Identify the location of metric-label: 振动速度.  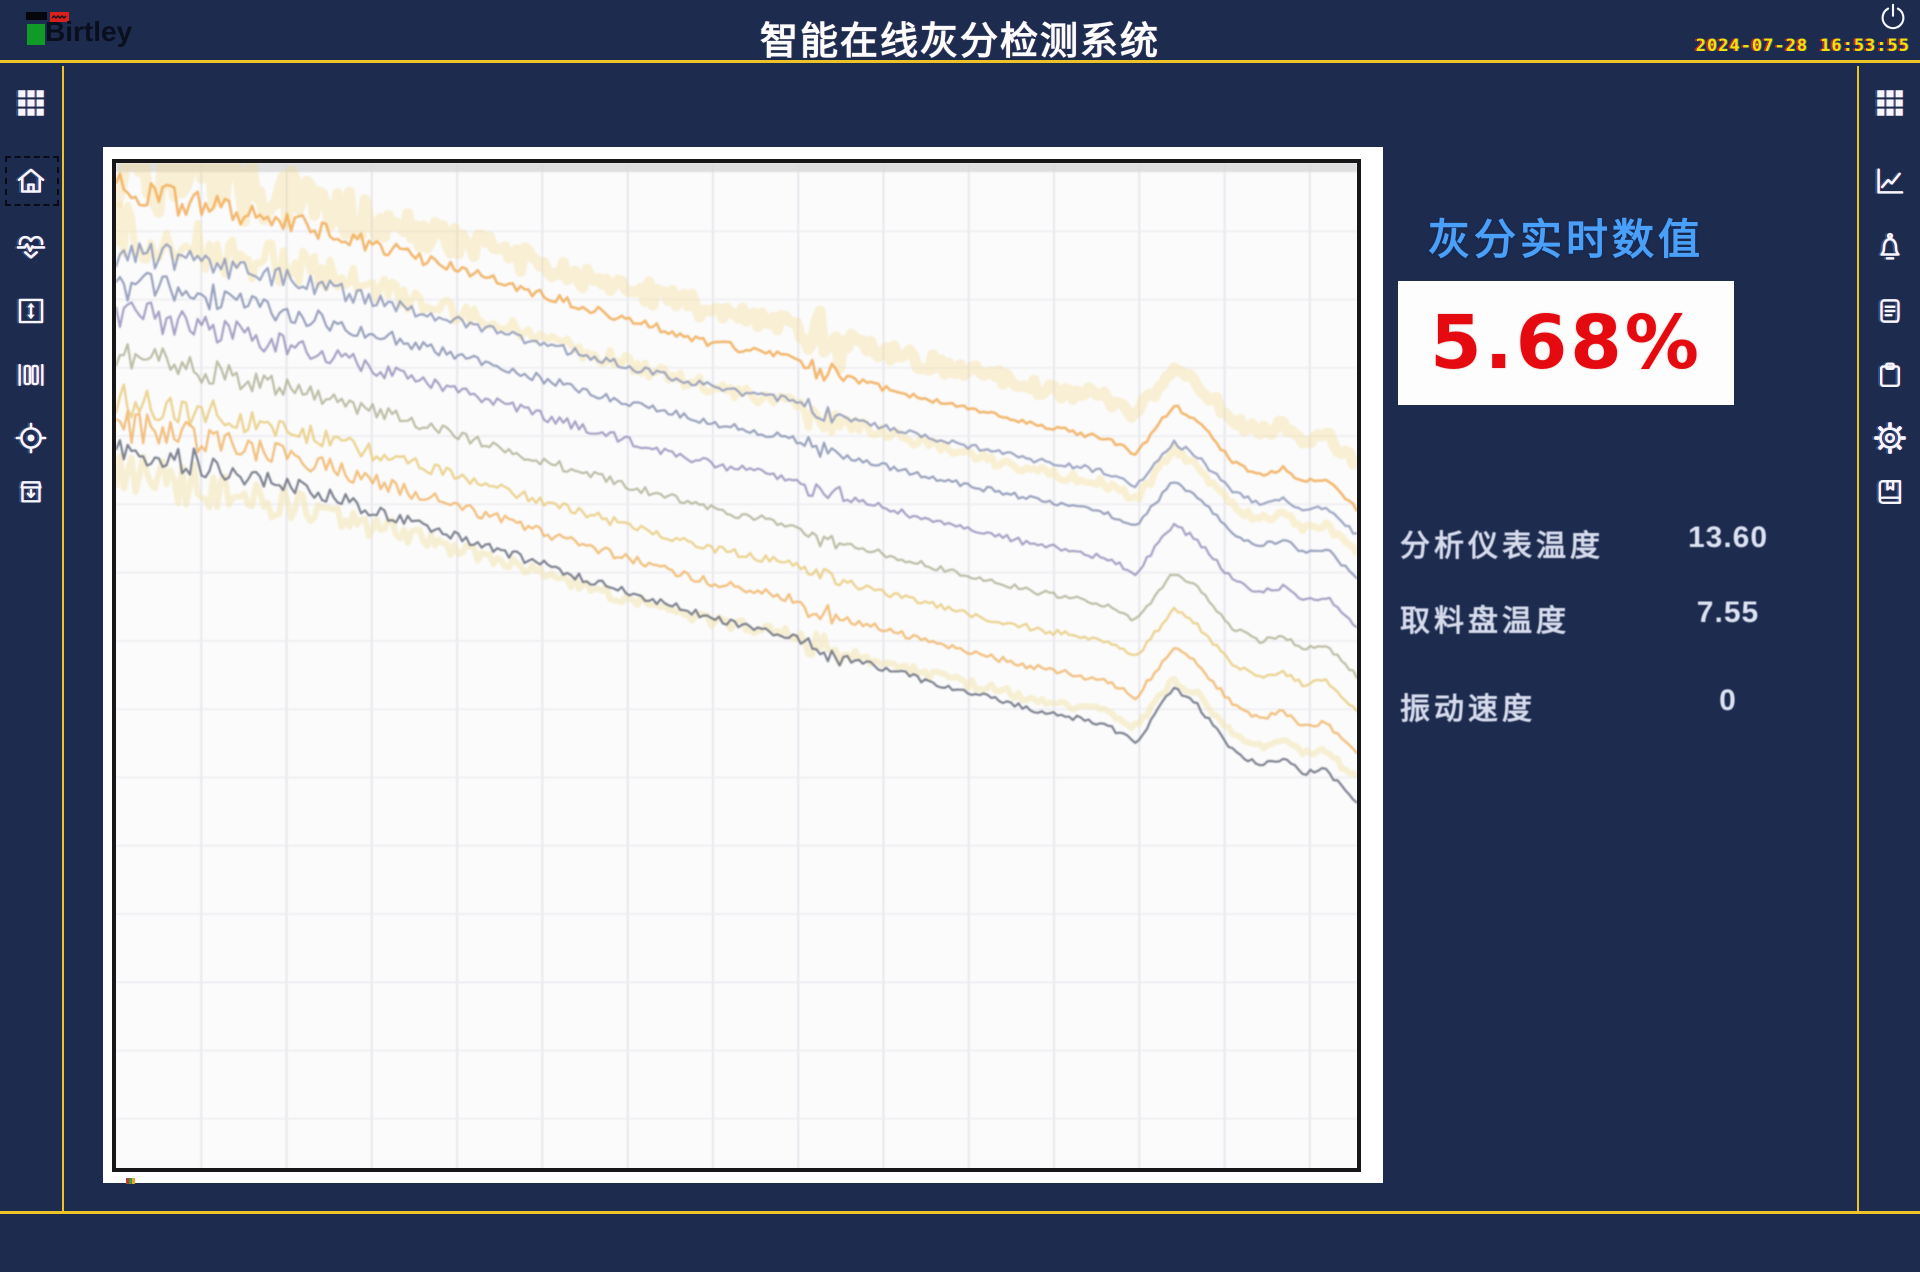
(1468, 709).